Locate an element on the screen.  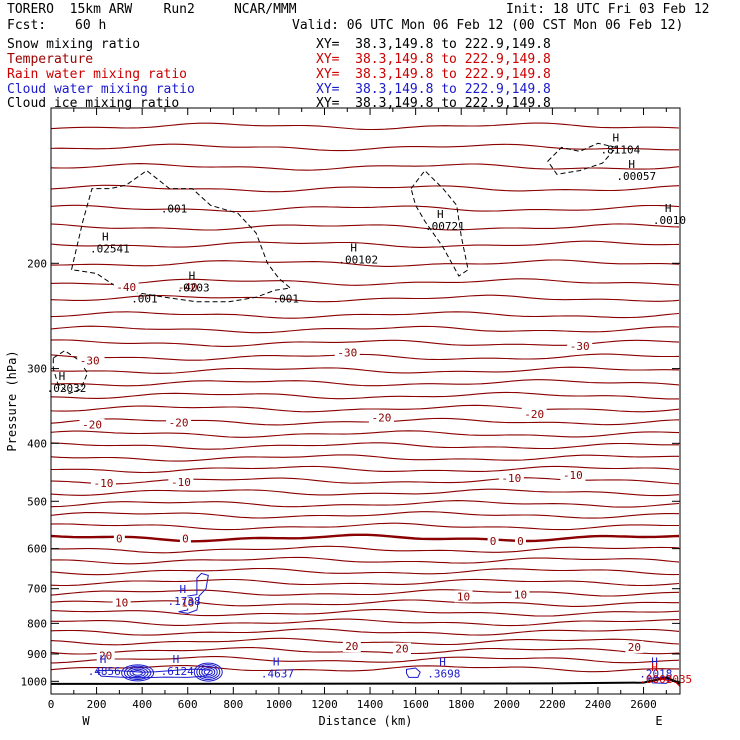
legend-temperature-name: Temperature is located at coordinates (50, 59).